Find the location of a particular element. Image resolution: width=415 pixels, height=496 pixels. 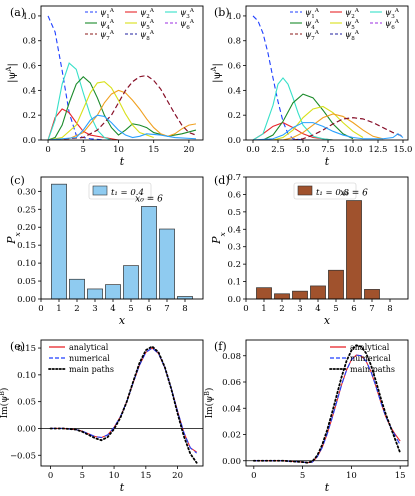

panel-label: (b) is located at coordinates (222, 12).